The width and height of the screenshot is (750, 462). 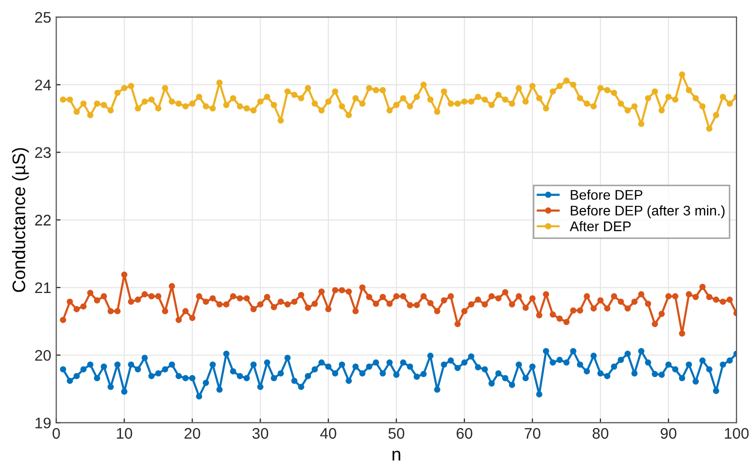 What do you see at coordinates (396, 433) in the screenshot?
I see `x-tick-label: 50` at bounding box center [396, 433].